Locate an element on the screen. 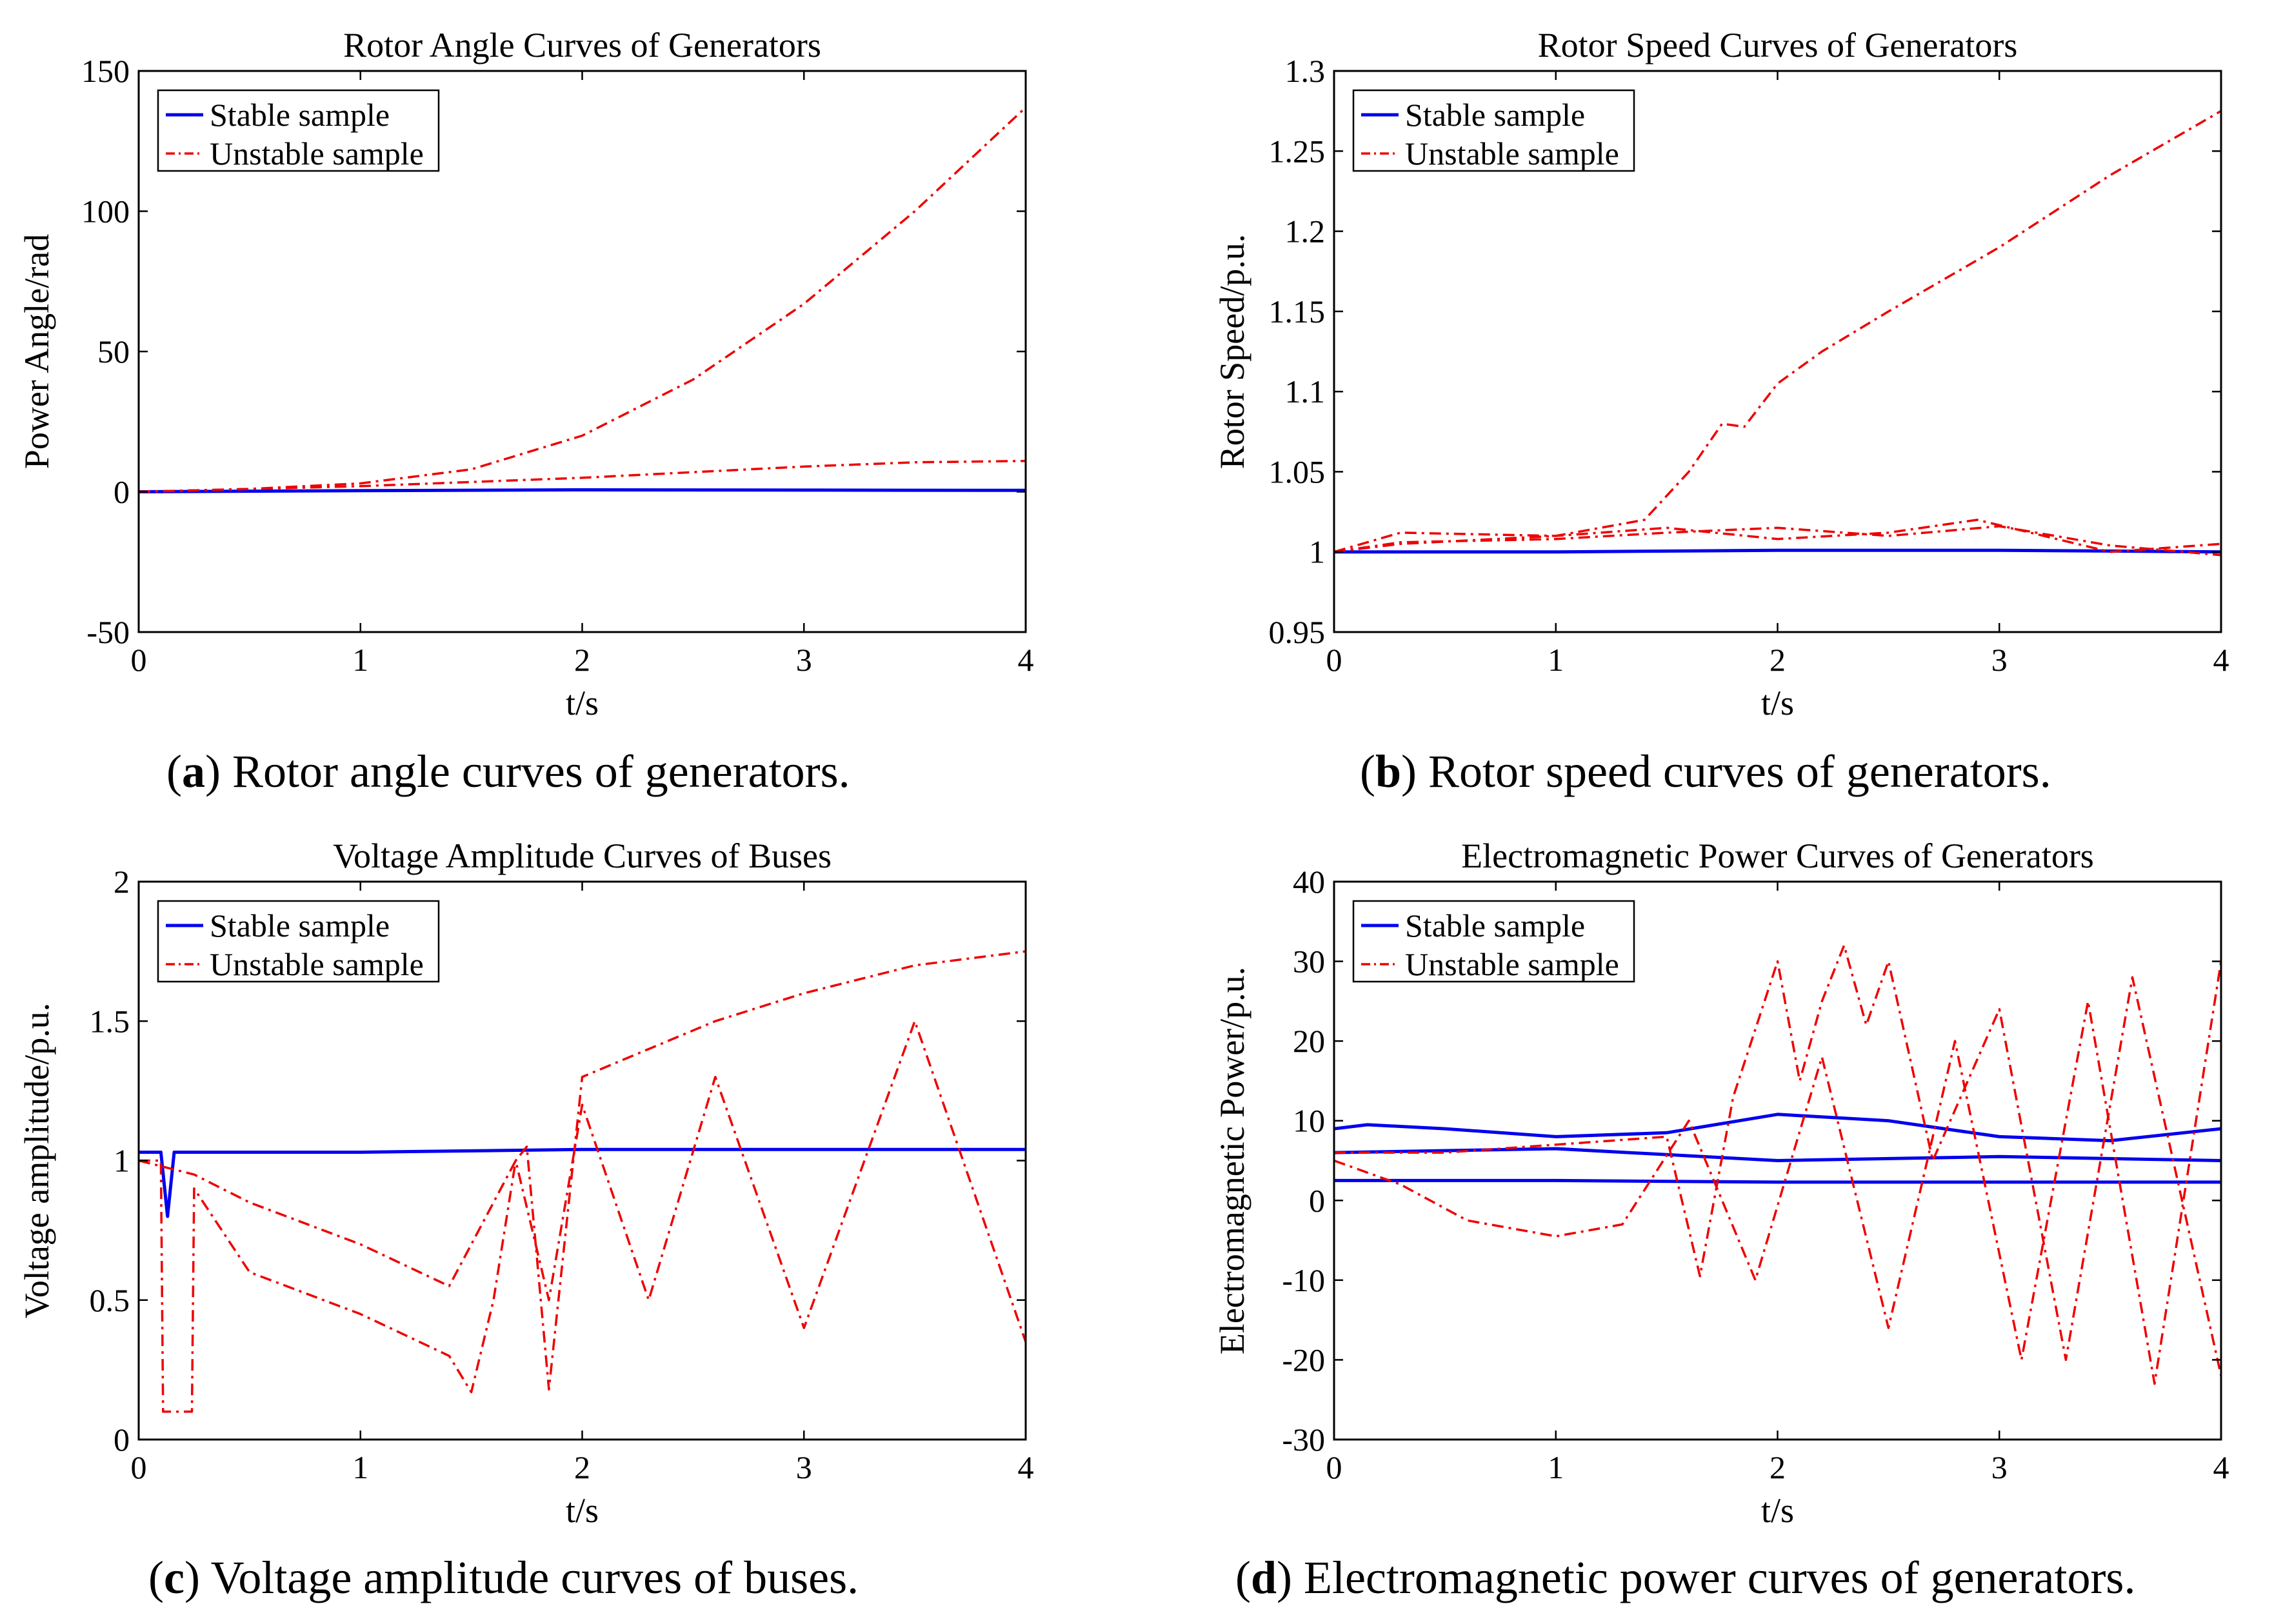 The height and width of the screenshot is (1624, 2283). y-axis-label: Rotor Speed/p.u. is located at coordinates (1232, 351).